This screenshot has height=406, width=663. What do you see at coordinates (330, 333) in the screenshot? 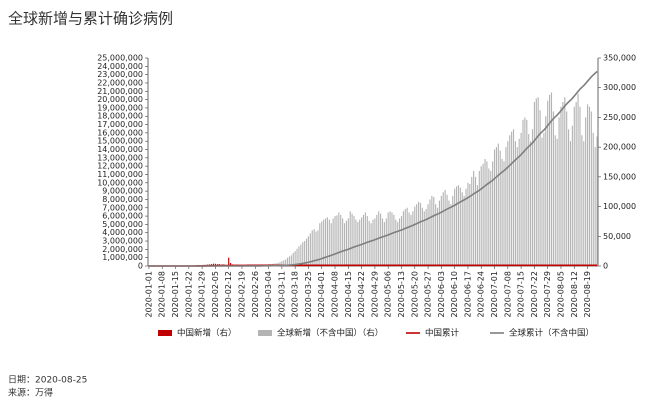
I see `legend-label: 全球新增（不含中国）（右）` at bounding box center [330, 333].